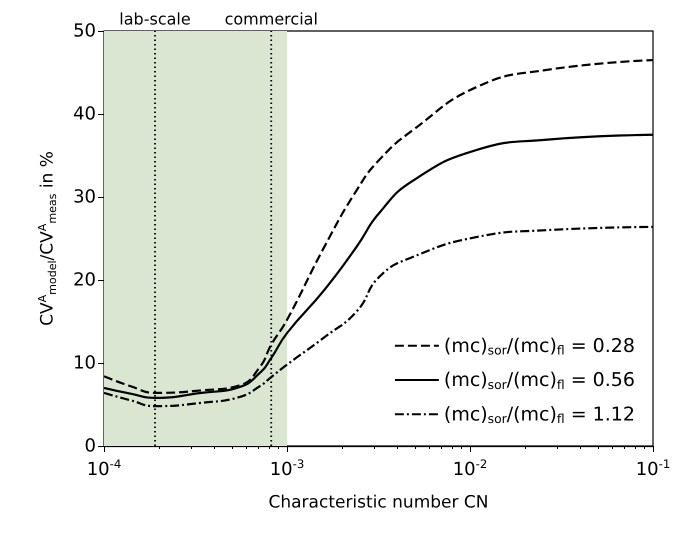  I want to click on x-axis-title: Characteristic number CN, so click(378, 502).